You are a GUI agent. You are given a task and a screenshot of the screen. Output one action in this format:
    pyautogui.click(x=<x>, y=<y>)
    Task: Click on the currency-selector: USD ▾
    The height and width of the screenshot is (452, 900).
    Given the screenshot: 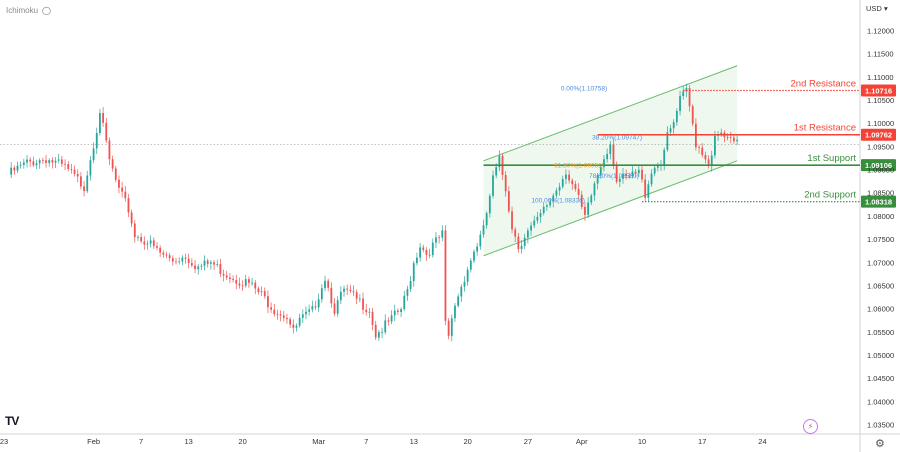 What is the action you would take?
    pyautogui.click(x=877, y=8)
    